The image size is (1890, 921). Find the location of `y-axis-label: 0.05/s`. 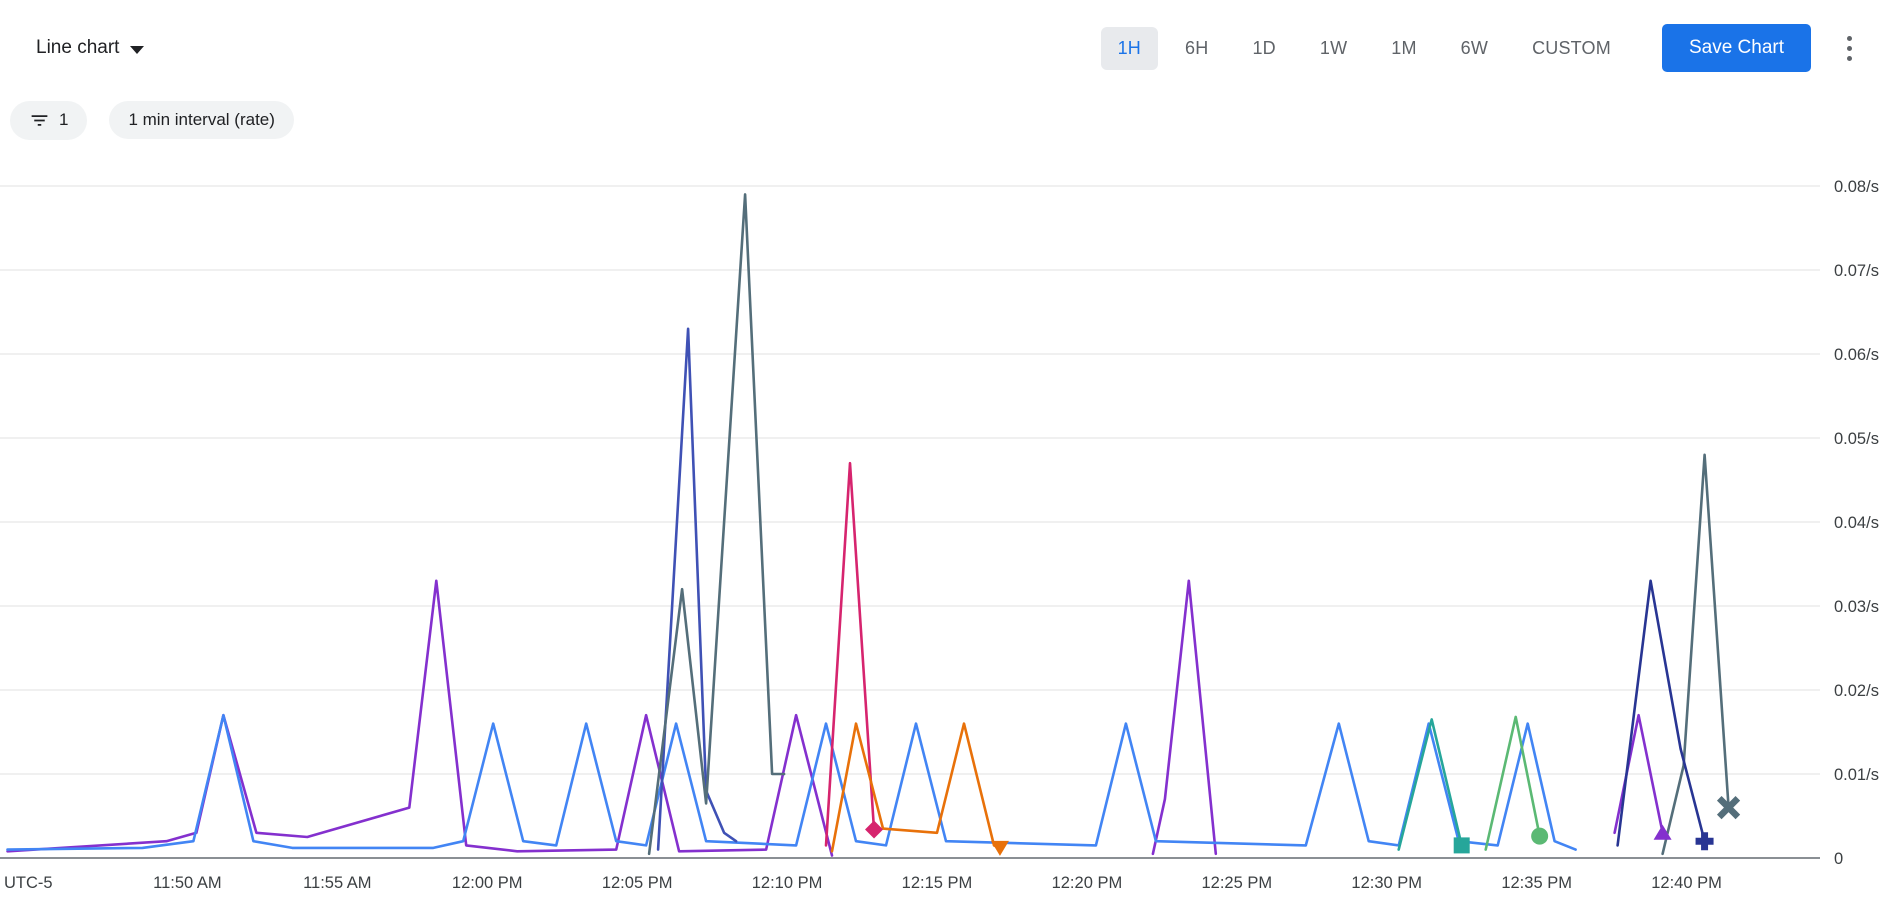

y-axis-label: 0.05/s is located at coordinates (1856, 439).